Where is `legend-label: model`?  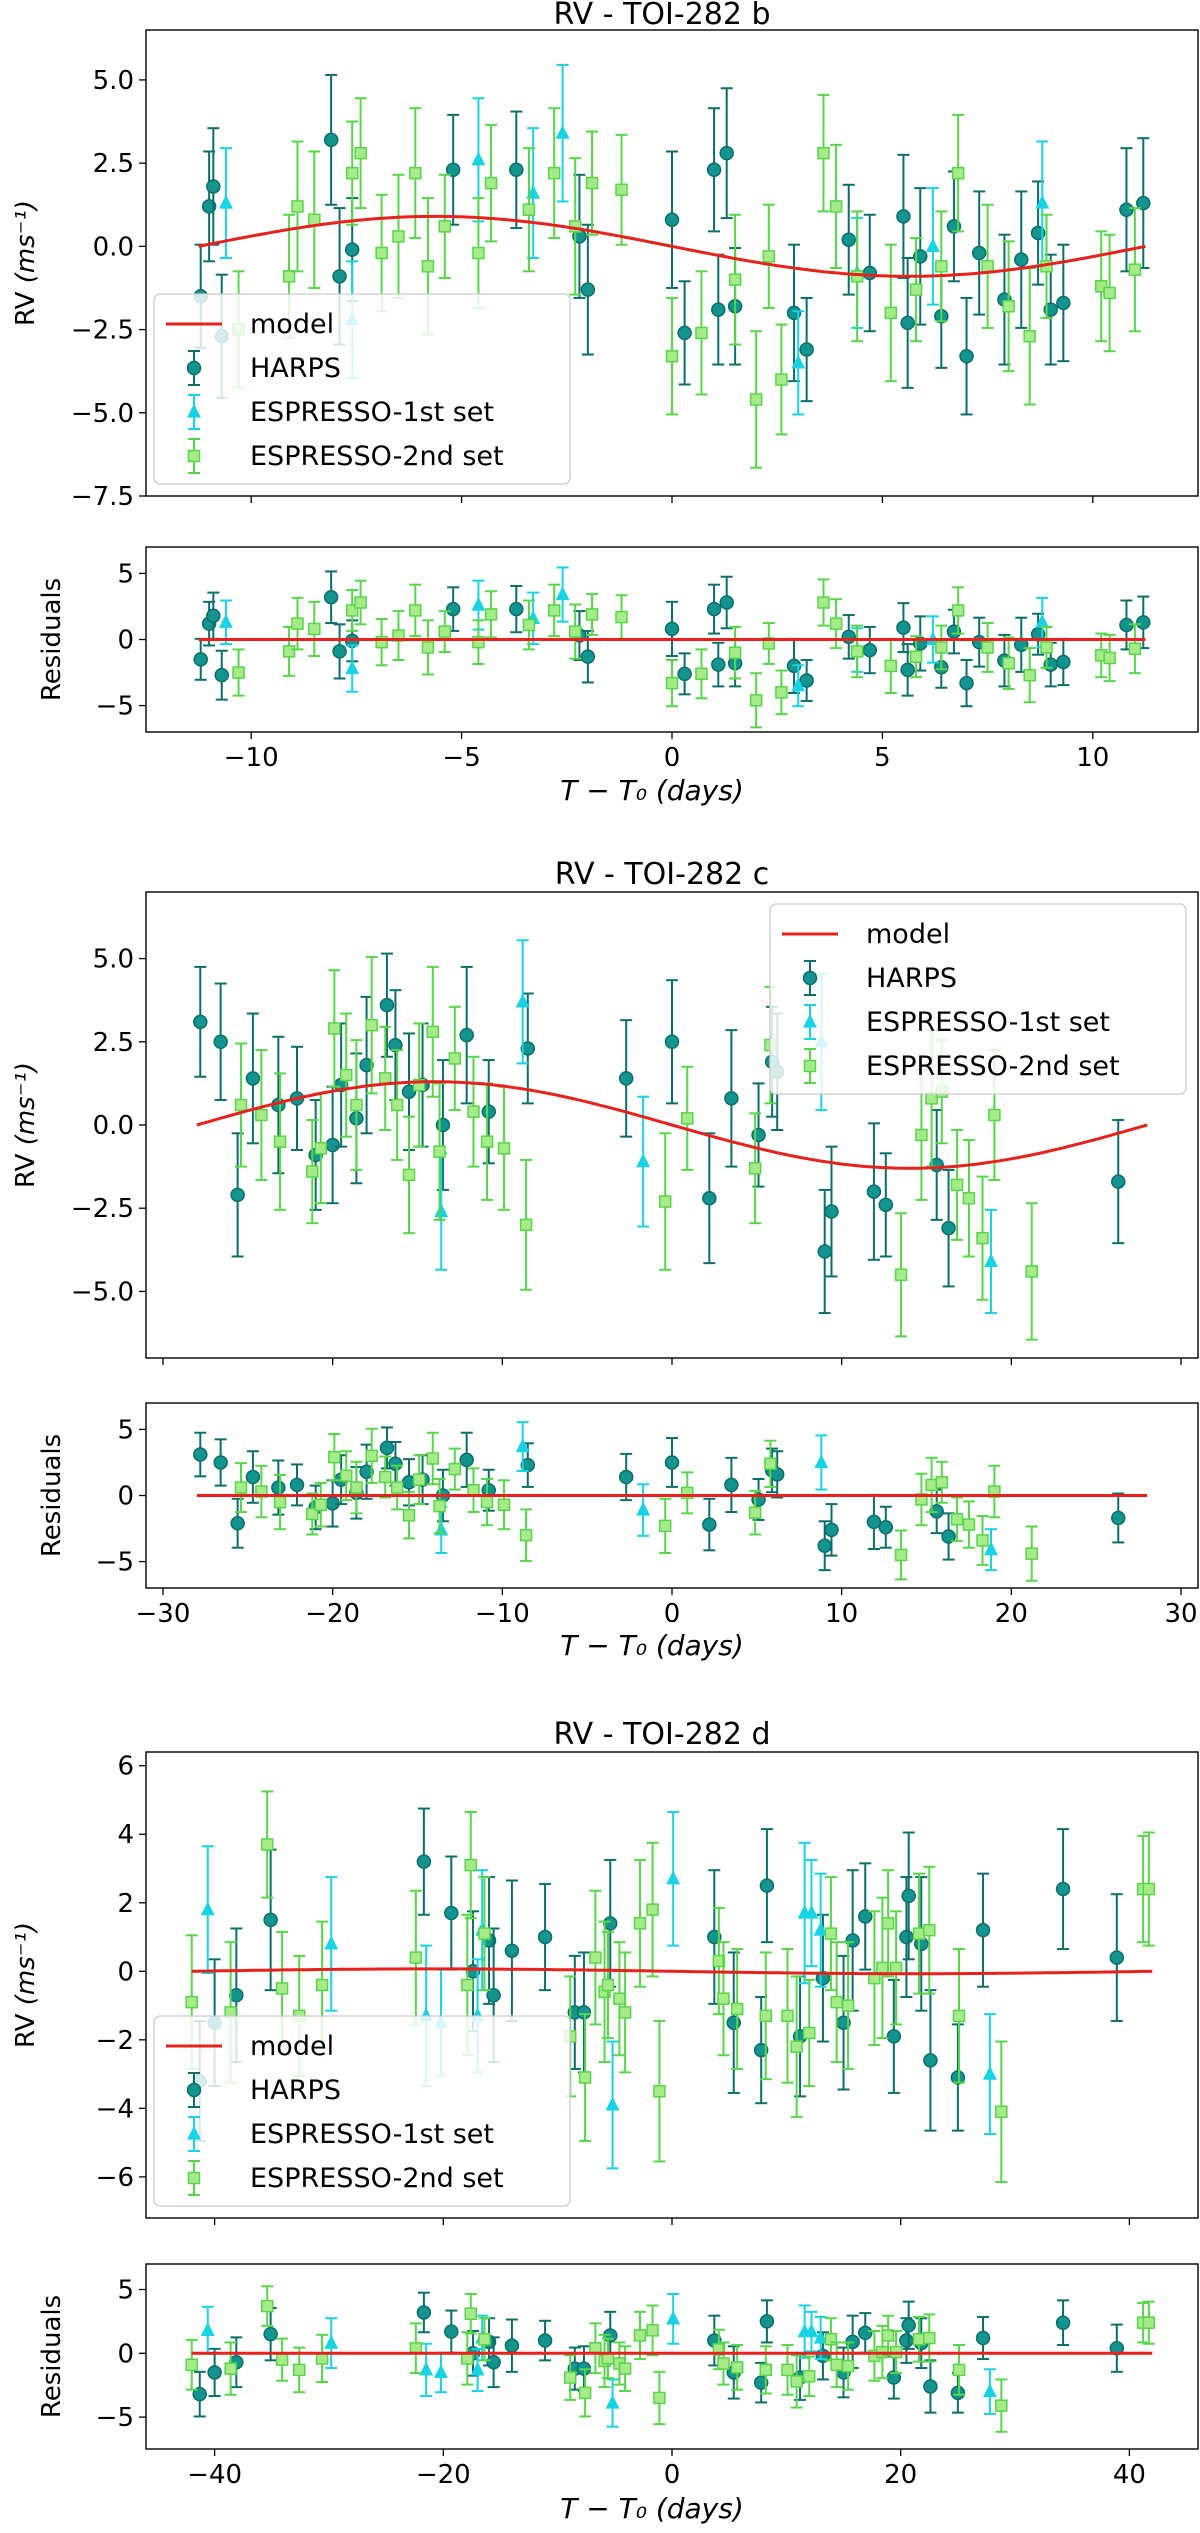 legend-label: model is located at coordinates (292, 2046).